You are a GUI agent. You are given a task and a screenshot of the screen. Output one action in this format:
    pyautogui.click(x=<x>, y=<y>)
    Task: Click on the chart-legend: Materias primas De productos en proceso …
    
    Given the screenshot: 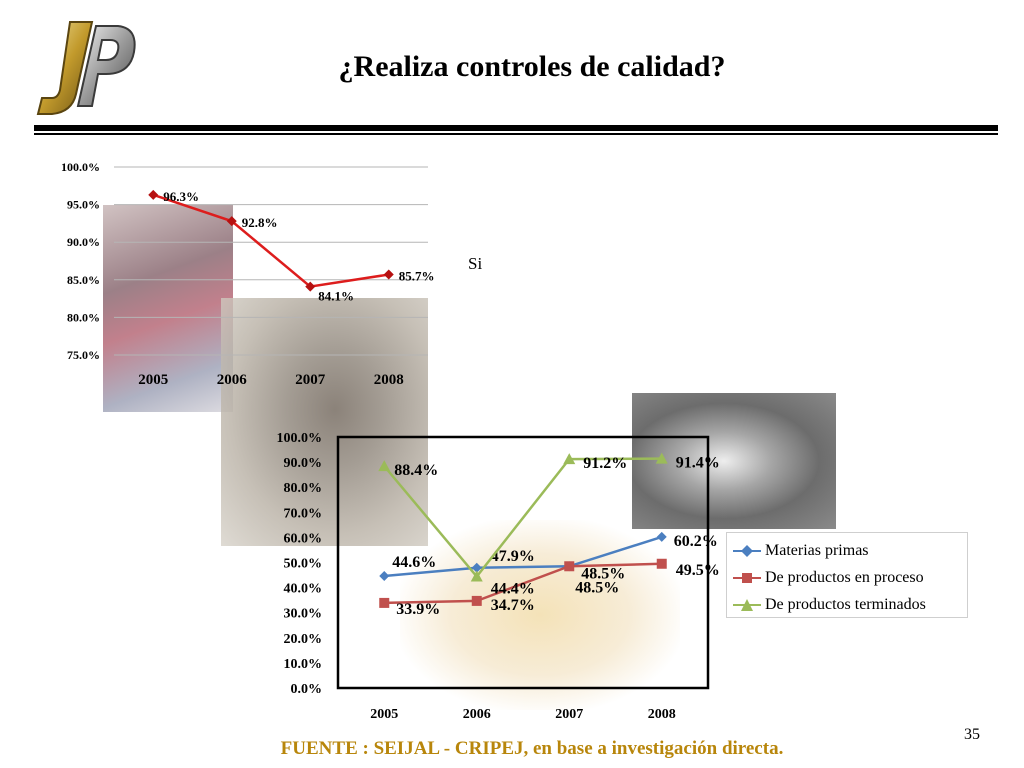 What is the action you would take?
    pyautogui.click(x=847, y=575)
    